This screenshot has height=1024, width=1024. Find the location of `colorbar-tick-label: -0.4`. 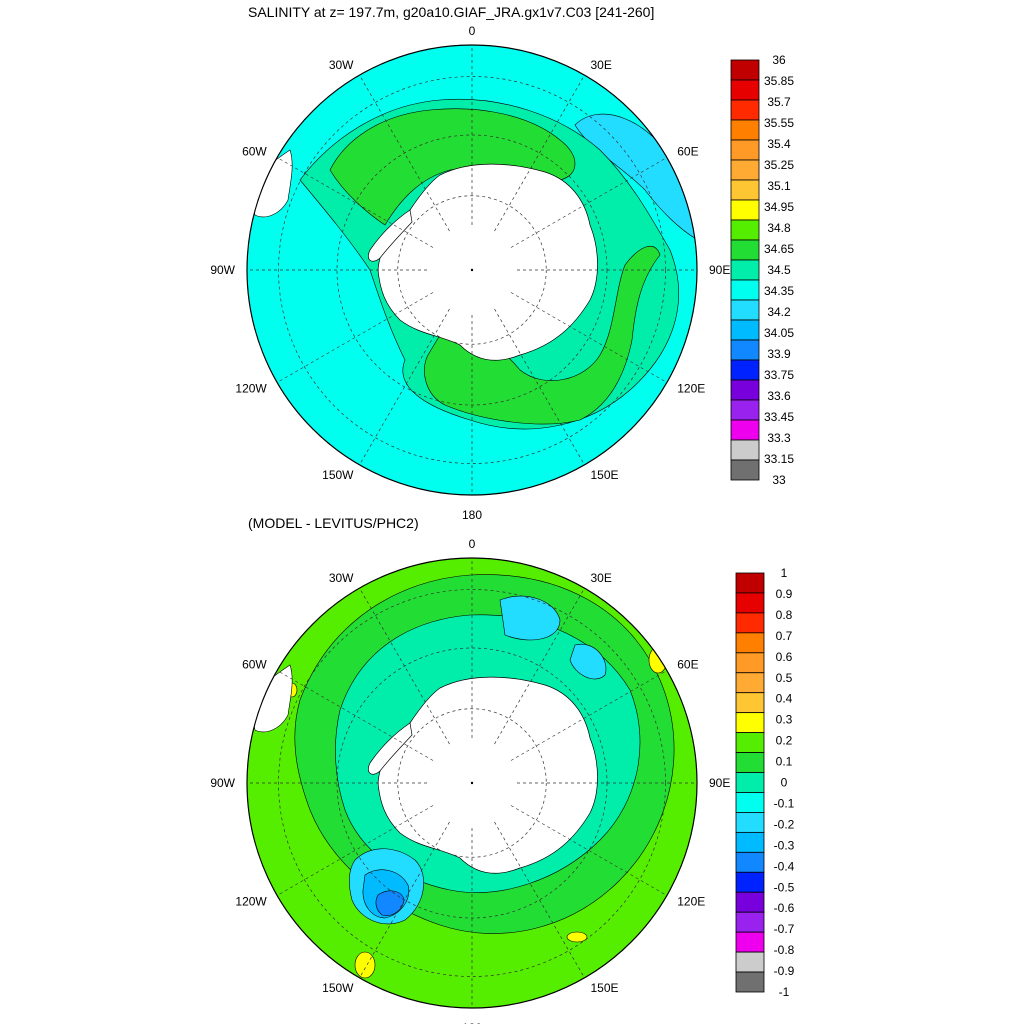

colorbar-tick-label: -0.4 is located at coordinates (784, 866).